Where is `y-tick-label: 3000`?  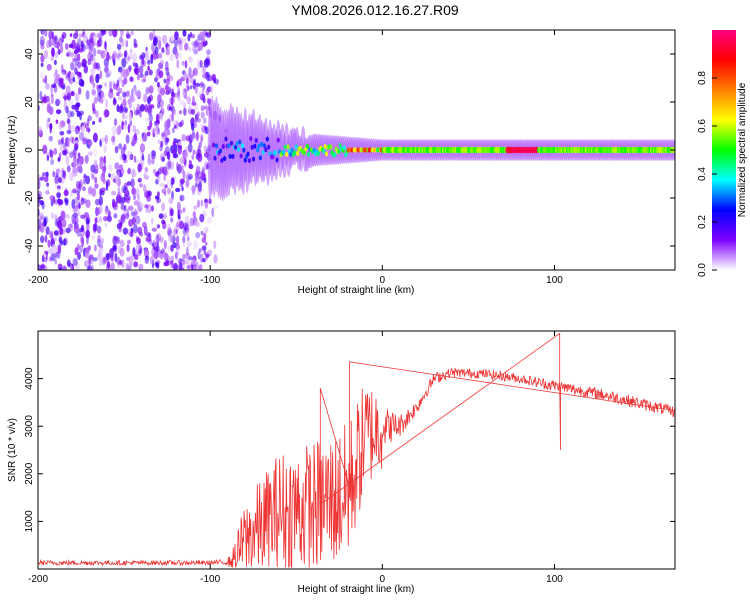 y-tick-label: 3000 is located at coordinates (29, 426).